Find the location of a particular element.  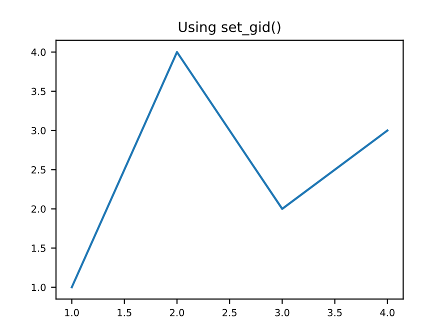

x-tick-label: 3.0 is located at coordinates (282, 312).